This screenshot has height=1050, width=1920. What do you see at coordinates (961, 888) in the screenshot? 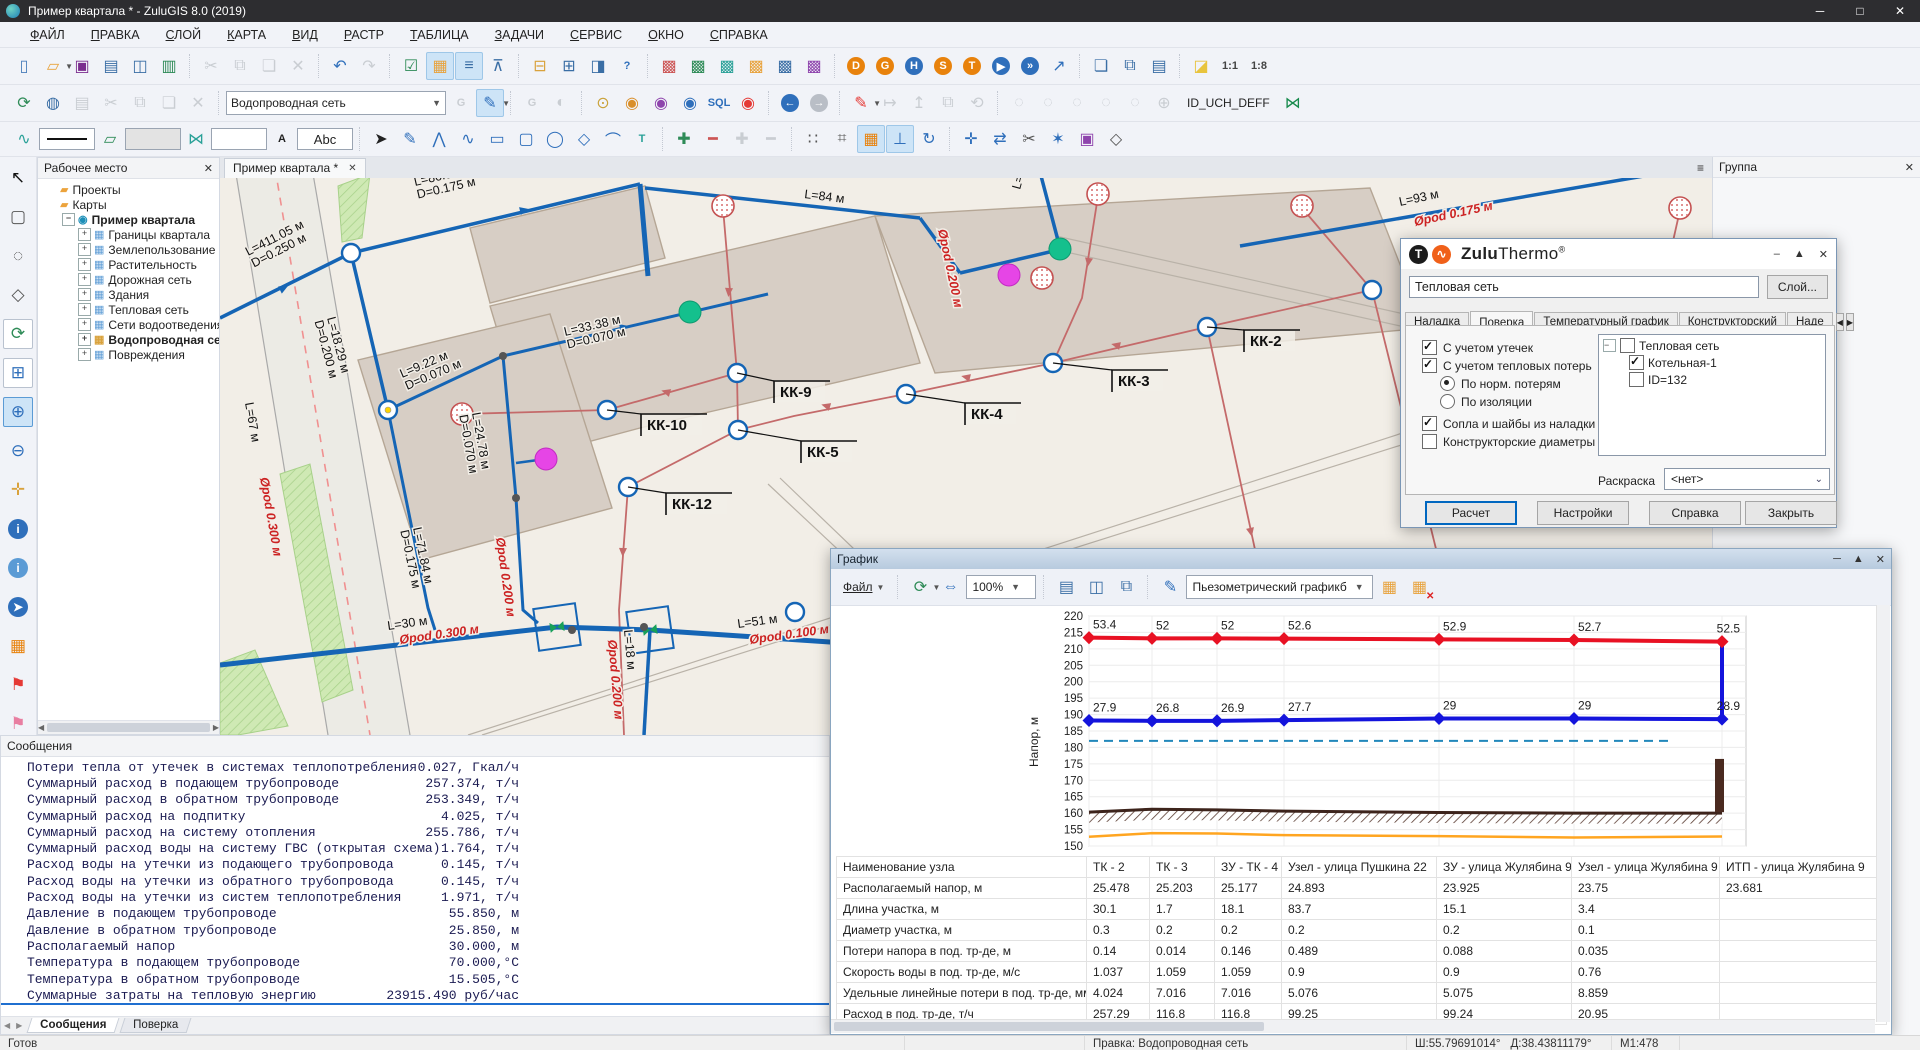
I see `row-label-cell: Располагаемый напор, м` at bounding box center [961, 888].